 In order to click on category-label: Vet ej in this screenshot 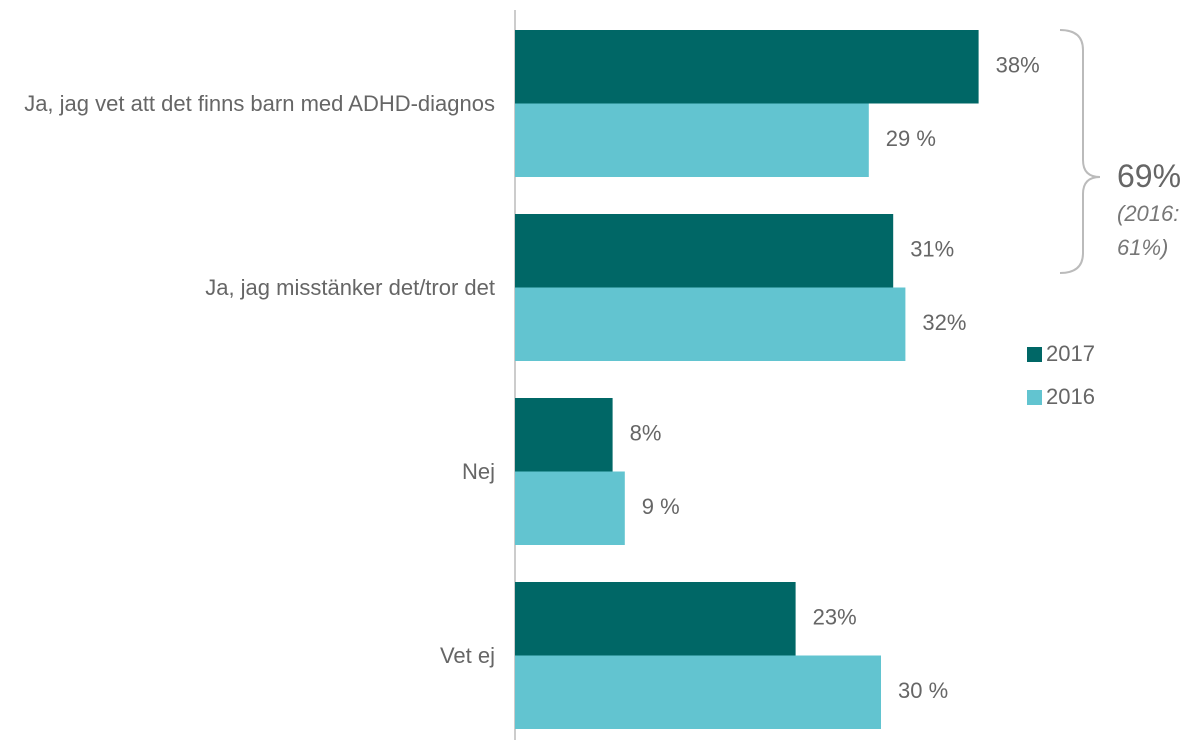, I will do `click(467, 655)`.